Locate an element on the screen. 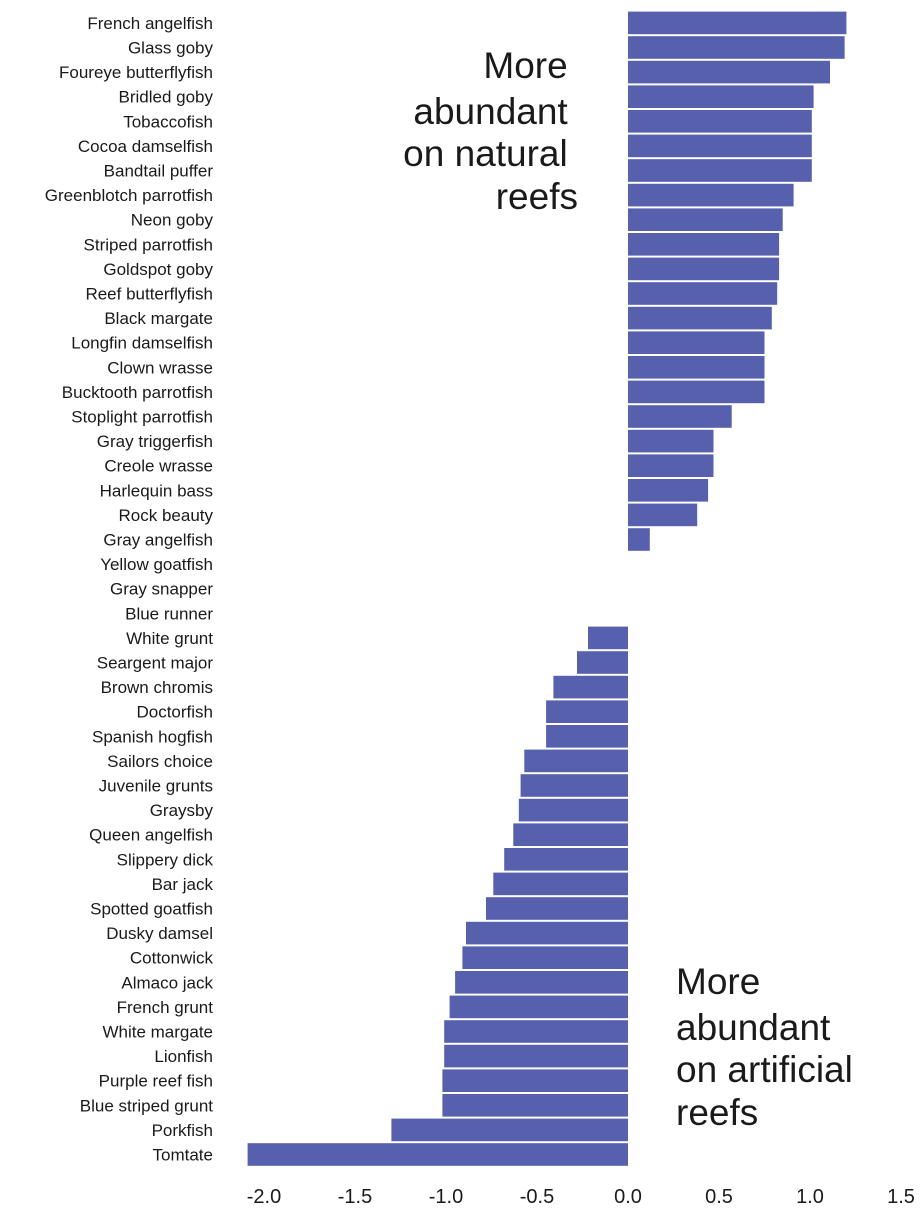 This screenshot has width=922, height=1220. bar-bucktooth-parrotfish is located at coordinates (696, 392).